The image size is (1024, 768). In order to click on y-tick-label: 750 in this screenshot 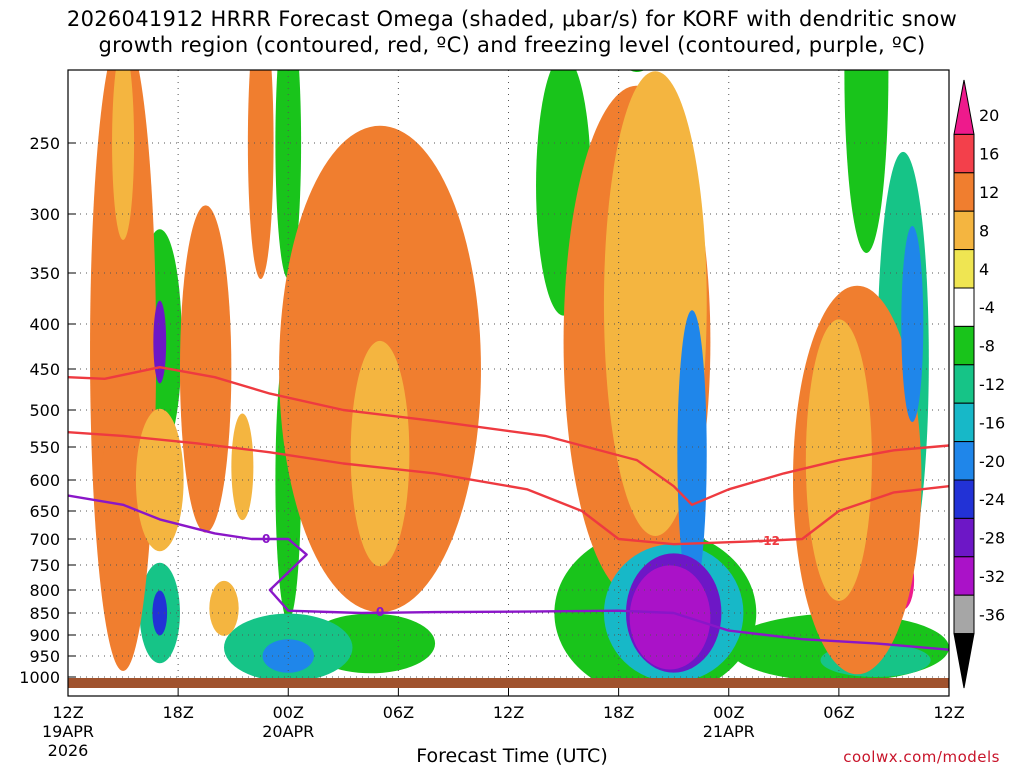, I will do `click(44, 565)`.